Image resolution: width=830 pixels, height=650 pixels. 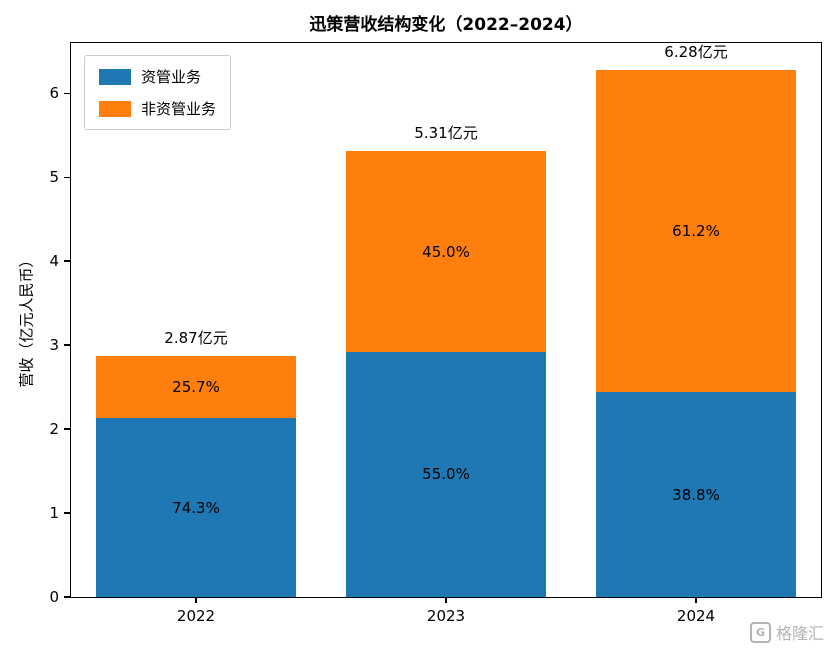 I want to click on legend-label: 非资管业务, so click(x=179, y=109).